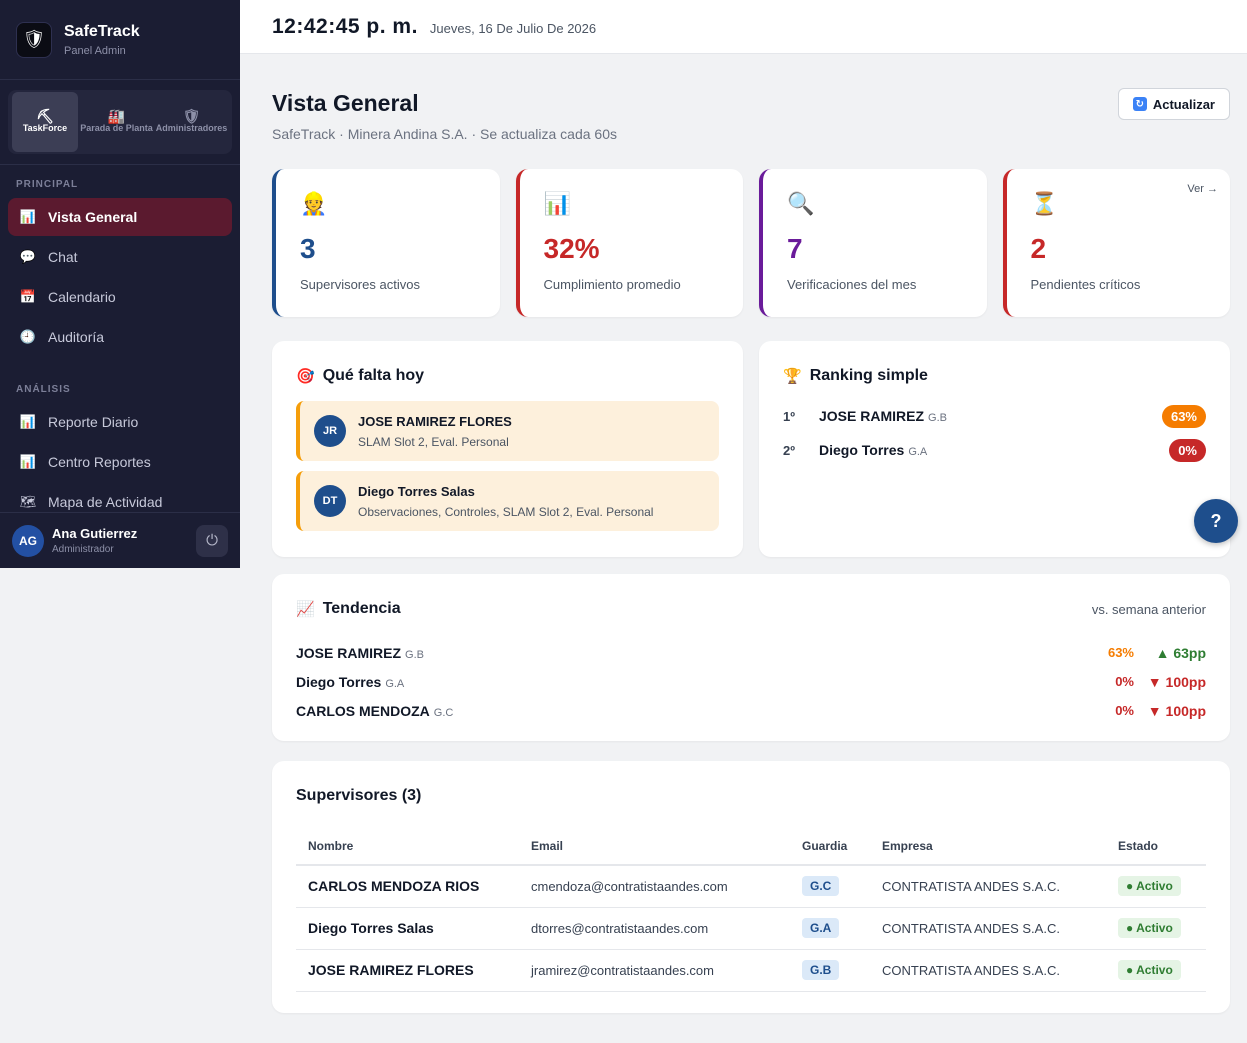 This screenshot has width=1247, height=1043. I want to click on shield-robot-icon: 🛡, so click(34, 39).